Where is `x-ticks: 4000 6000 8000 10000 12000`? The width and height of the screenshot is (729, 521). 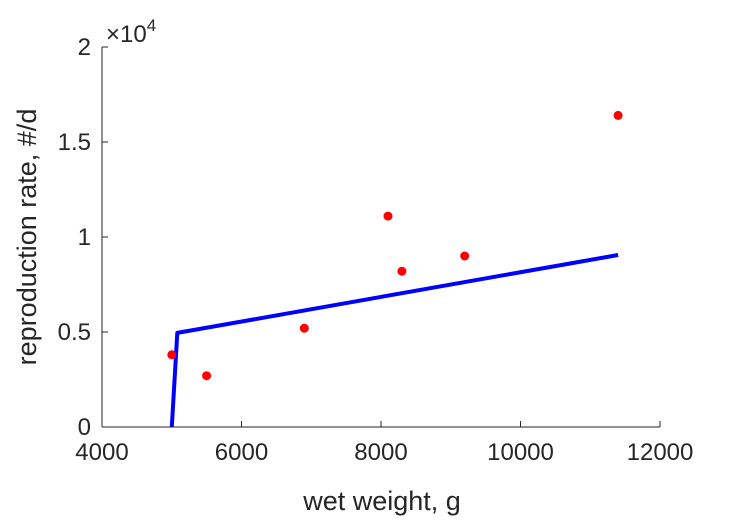 x-ticks: 4000 6000 8000 10000 12000 is located at coordinates (384, 443).